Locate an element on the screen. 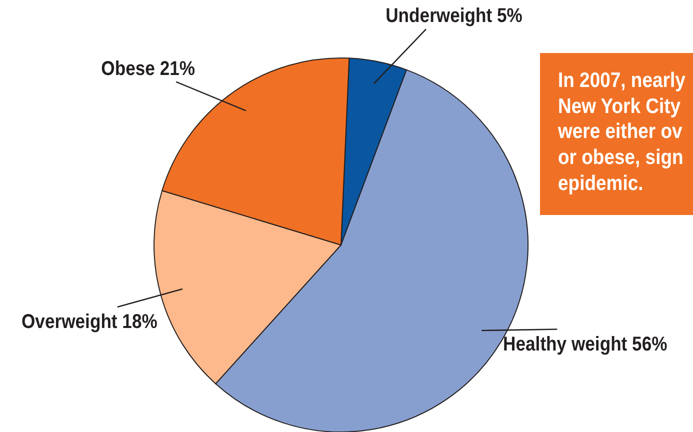 The image size is (693, 432). callout-box: In 2007, nearly New York City were either ov or obese, sign epidemic. is located at coordinates (616, 134).